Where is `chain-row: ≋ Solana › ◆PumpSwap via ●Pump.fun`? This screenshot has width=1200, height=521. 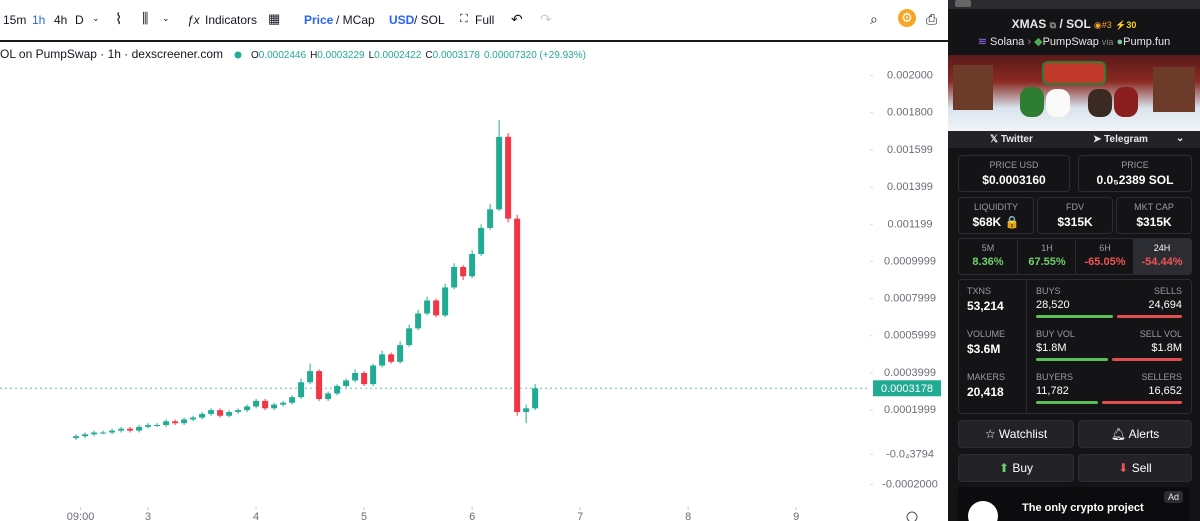 chain-row: ≋ Solana › ◆PumpSwap via ●Pump.fun is located at coordinates (1074, 42).